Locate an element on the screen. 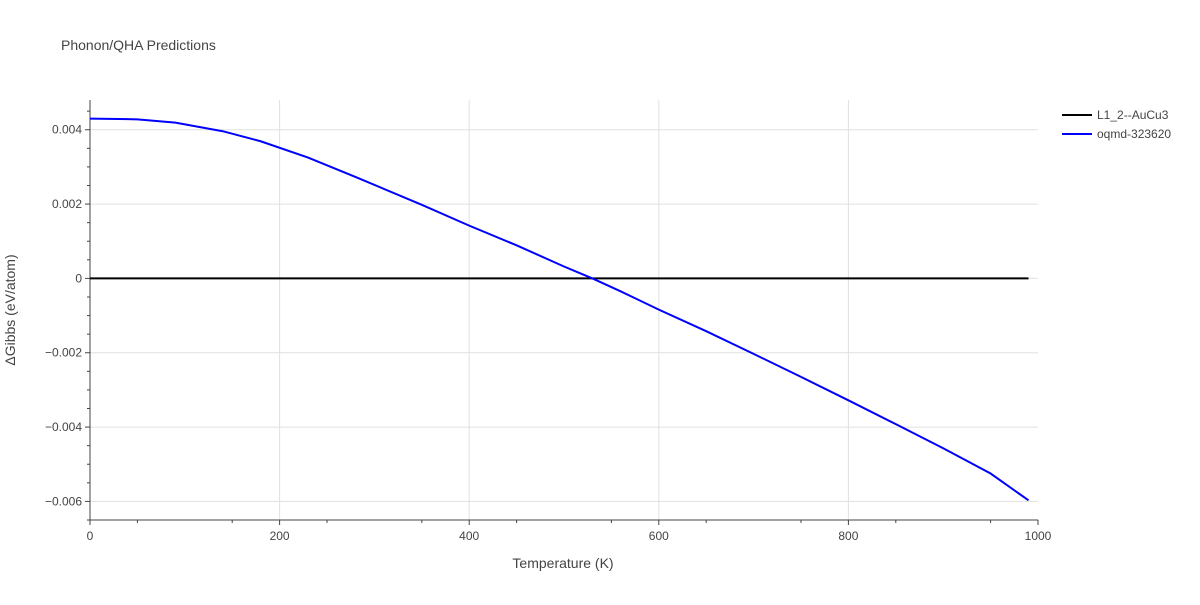  y-tick-label: 0.004 is located at coordinates (67, 130).